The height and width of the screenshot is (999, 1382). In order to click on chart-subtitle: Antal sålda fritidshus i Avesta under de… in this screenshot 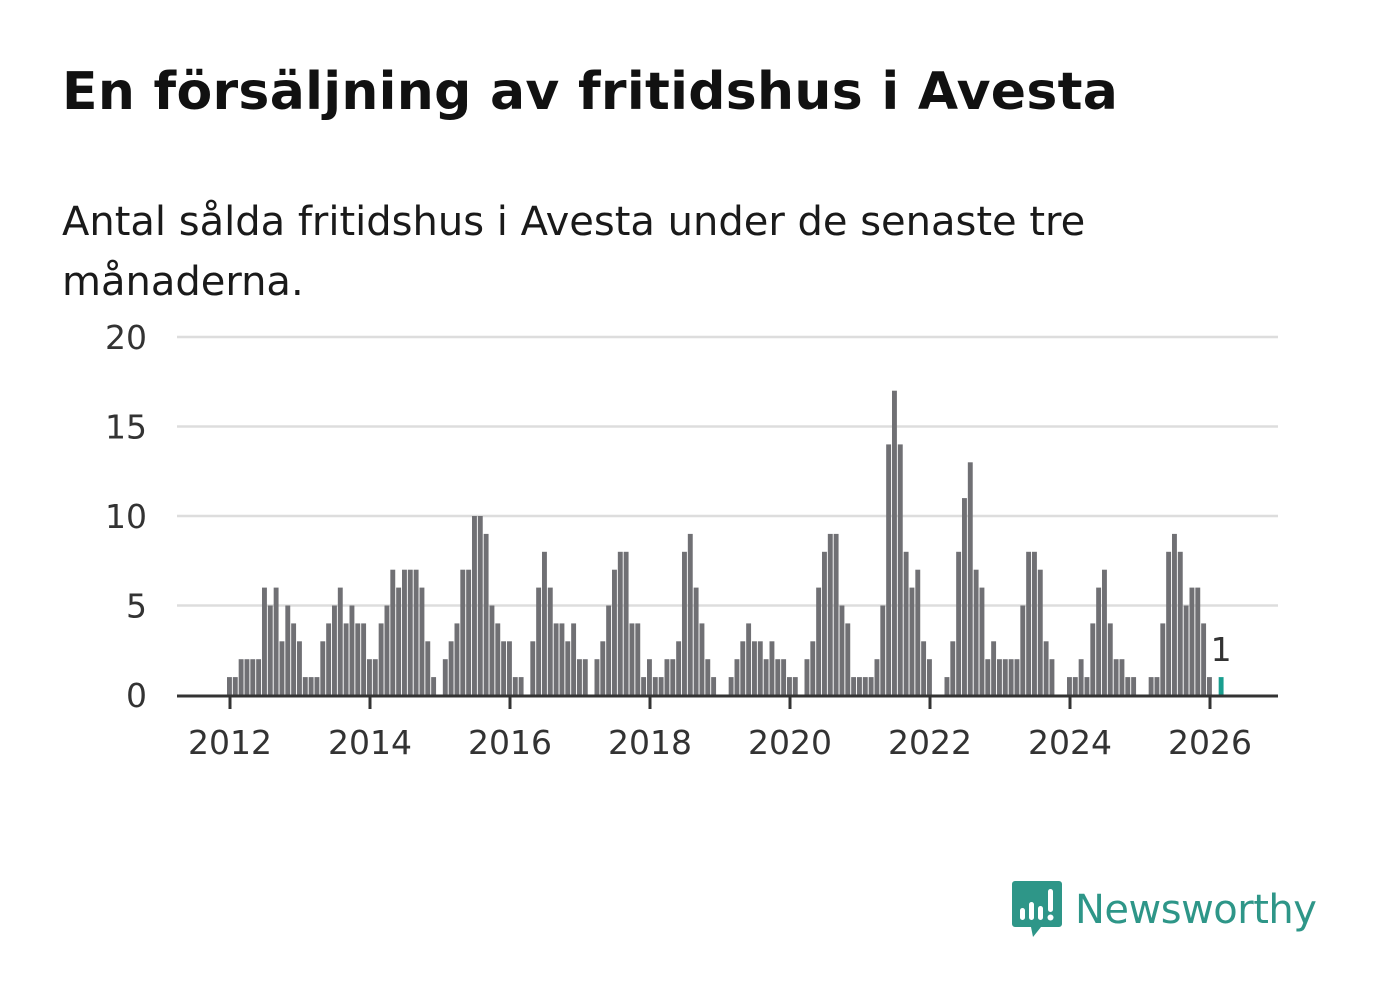, I will do `click(574, 252)`.